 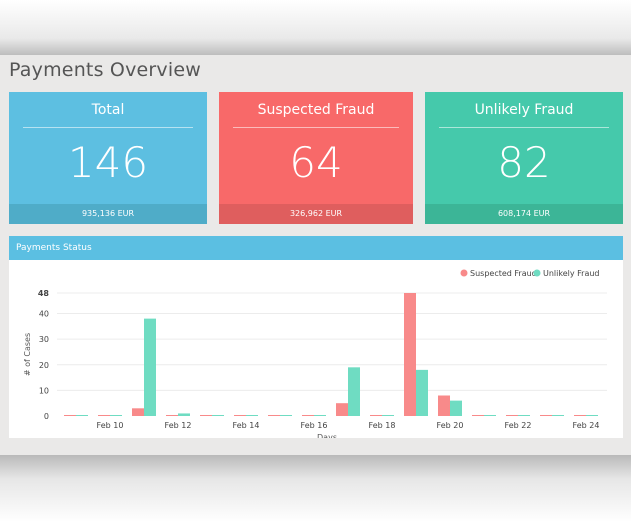 I want to click on x-tick-label: Feb 24, so click(x=586, y=425).